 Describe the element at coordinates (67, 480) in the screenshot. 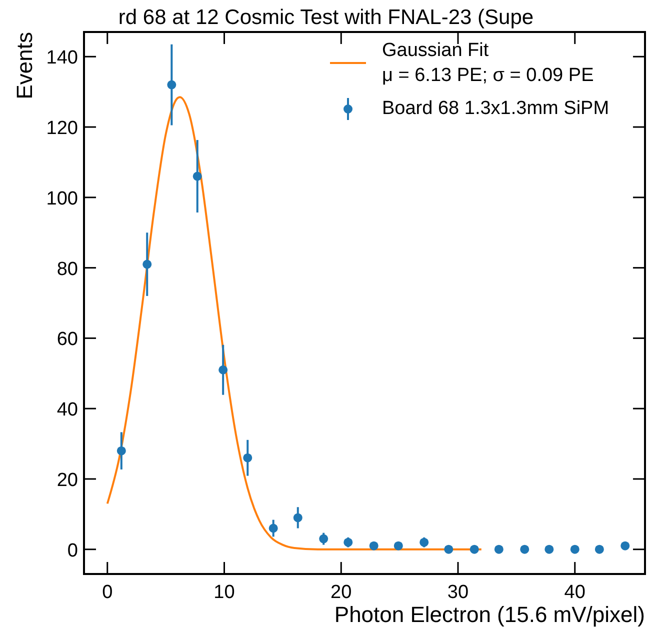

I see `y-tick-label: 20` at that location.